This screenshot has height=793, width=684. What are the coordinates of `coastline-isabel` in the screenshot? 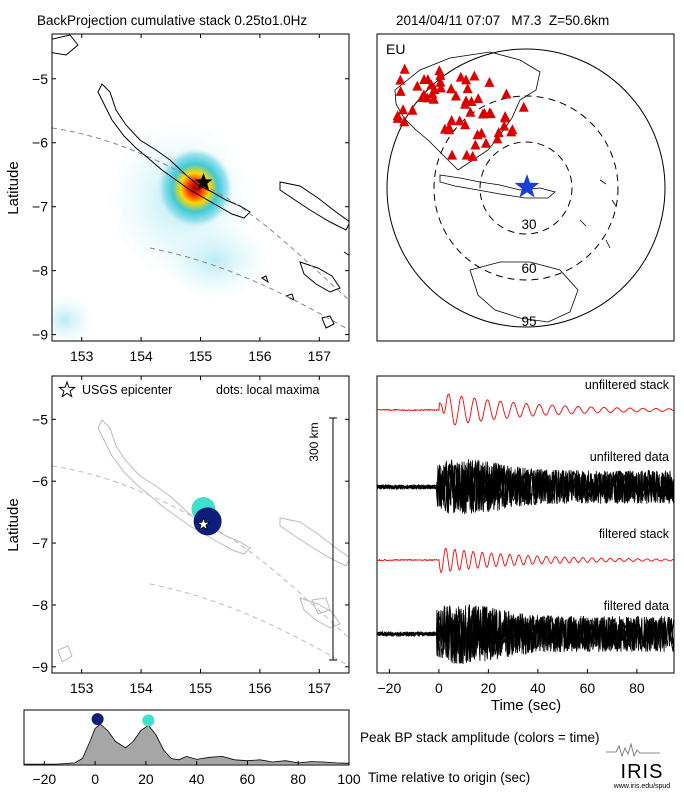 It's located at (324, 272).